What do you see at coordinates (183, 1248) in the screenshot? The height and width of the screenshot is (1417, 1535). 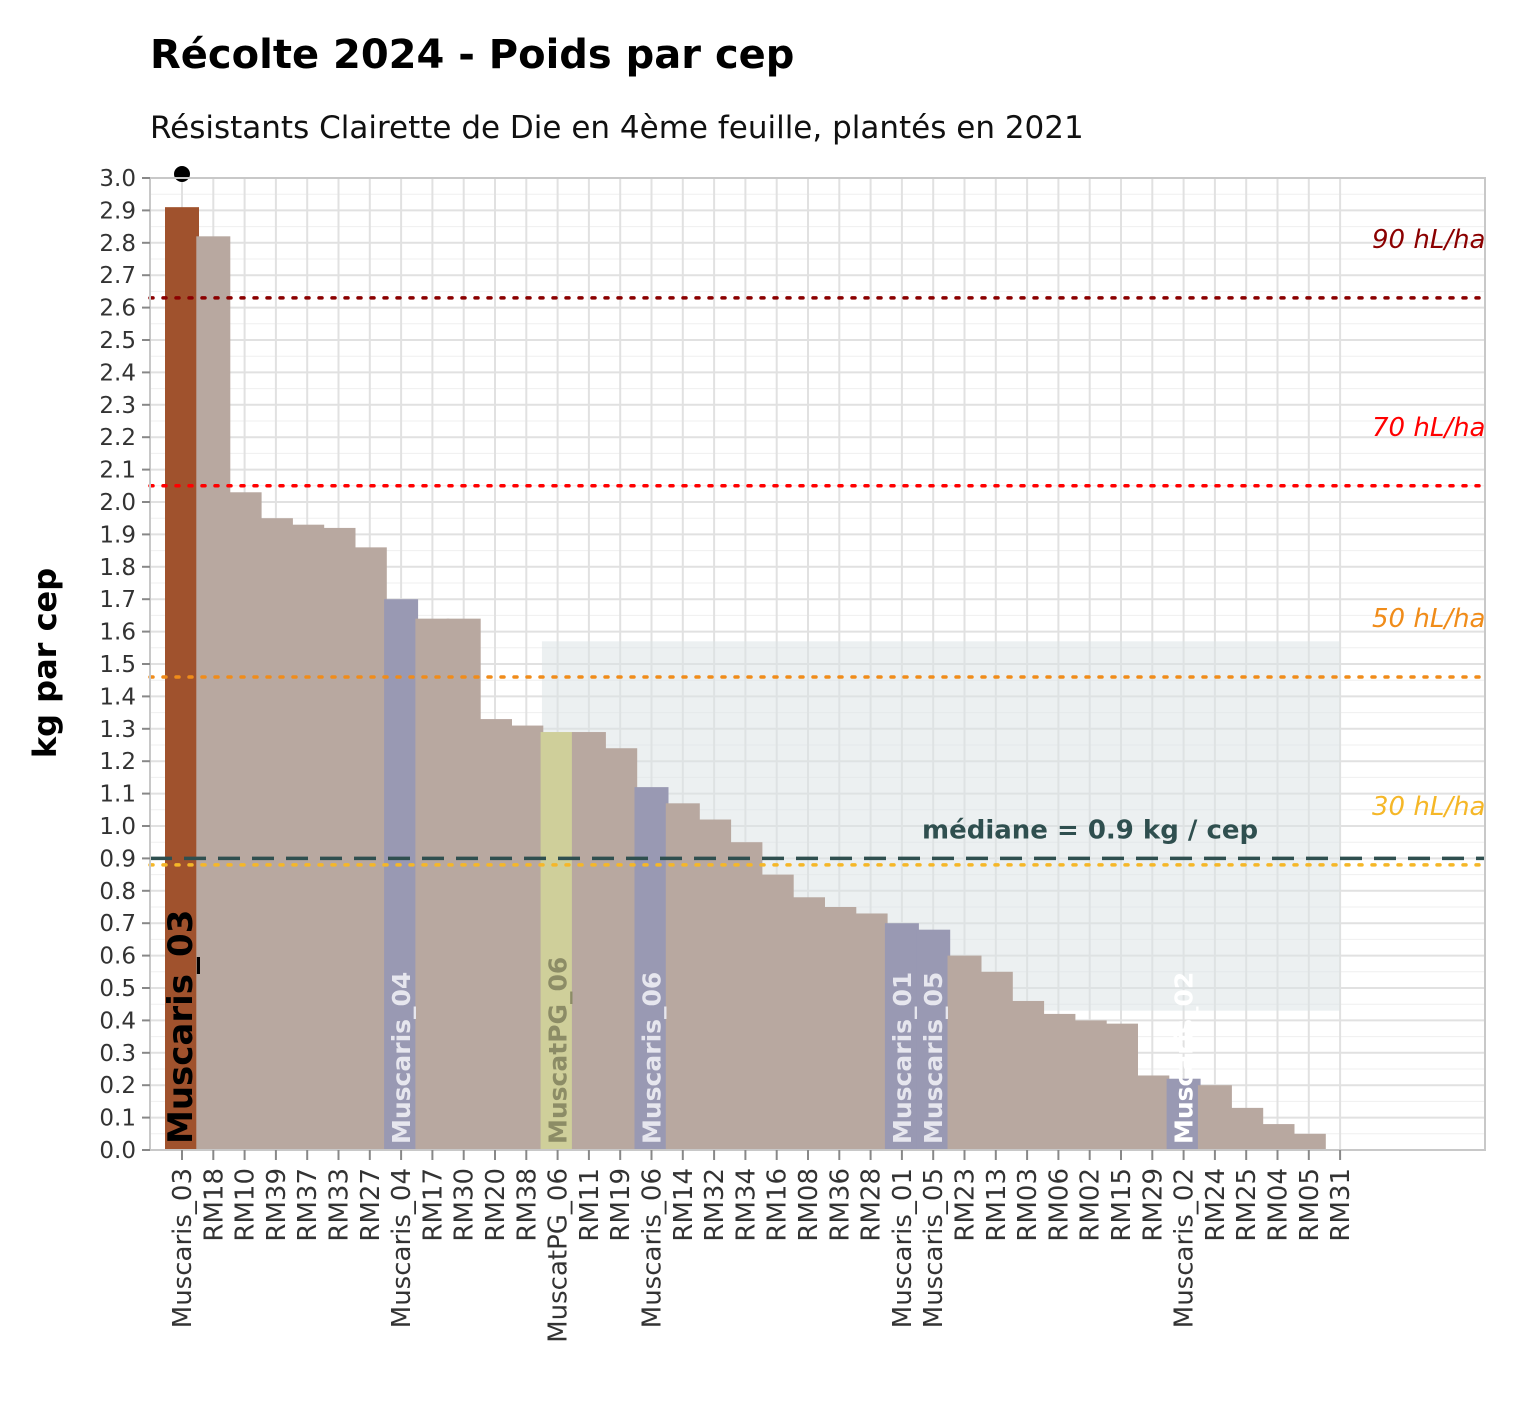 I see `x-tick-label: Muscaris_03` at bounding box center [183, 1248].